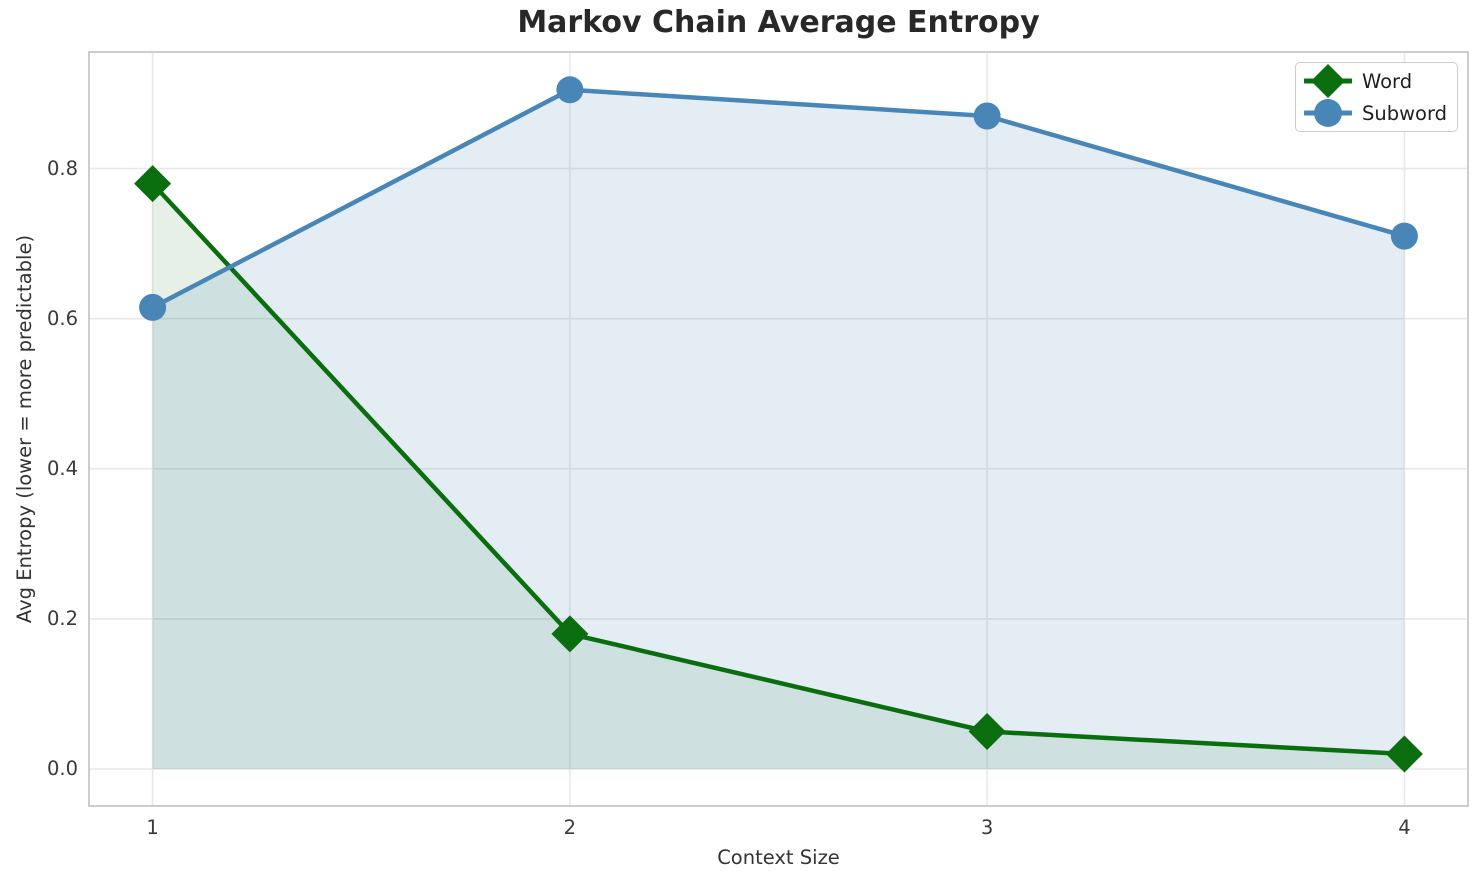 The width and height of the screenshot is (1484, 885). What do you see at coordinates (152, 827) in the screenshot?
I see `x-tick-label: 1` at bounding box center [152, 827].